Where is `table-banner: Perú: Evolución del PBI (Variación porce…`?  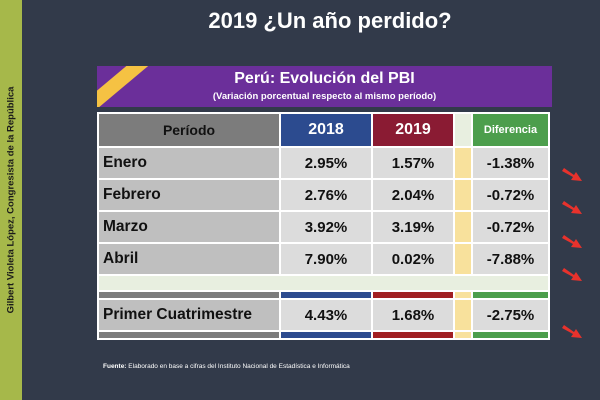 table-banner: Perú: Evolución del PBI (Variación porce… is located at coordinates (324, 86).